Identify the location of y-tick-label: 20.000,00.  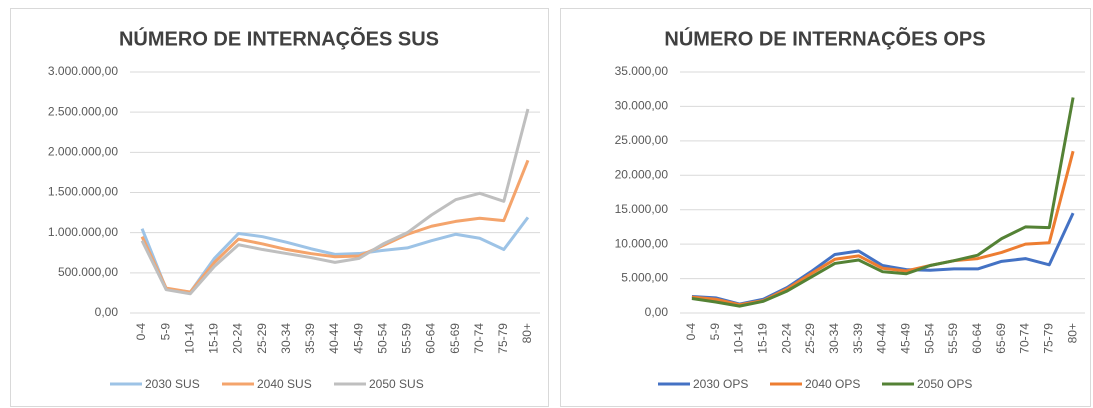
(642, 174).